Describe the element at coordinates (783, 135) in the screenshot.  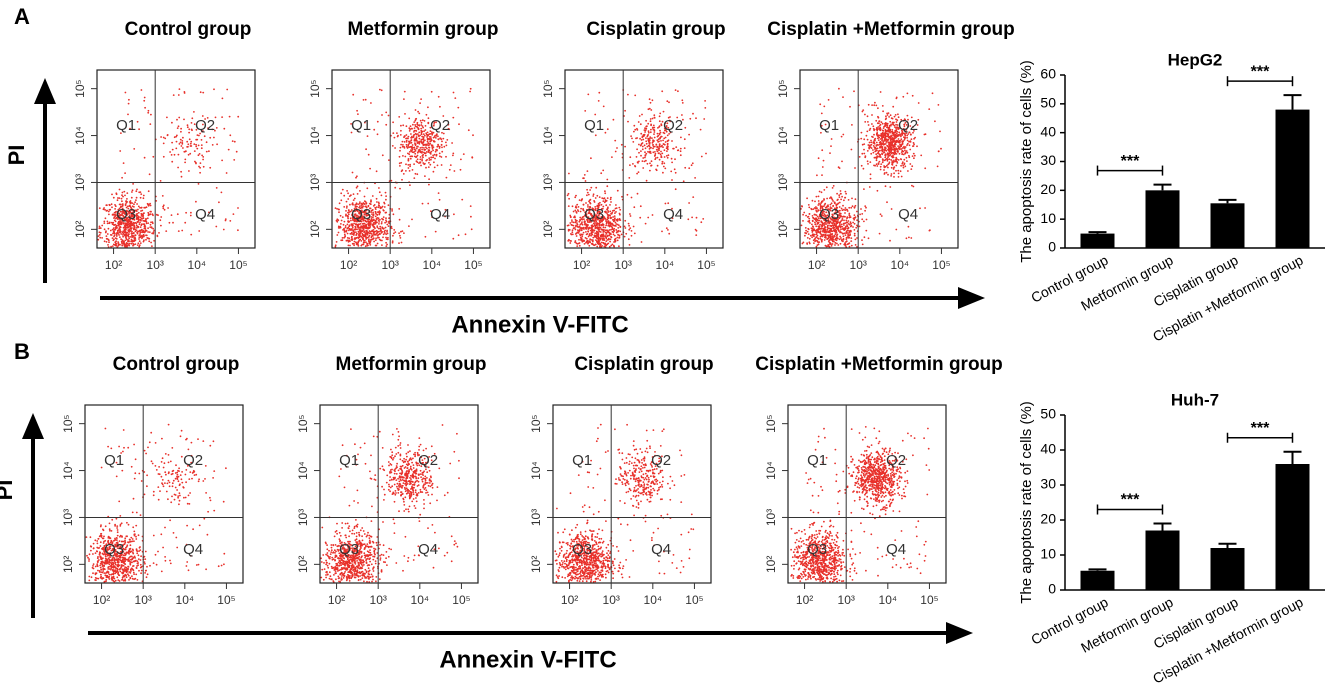
I see `y-tick-label: 10⁴` at that location.